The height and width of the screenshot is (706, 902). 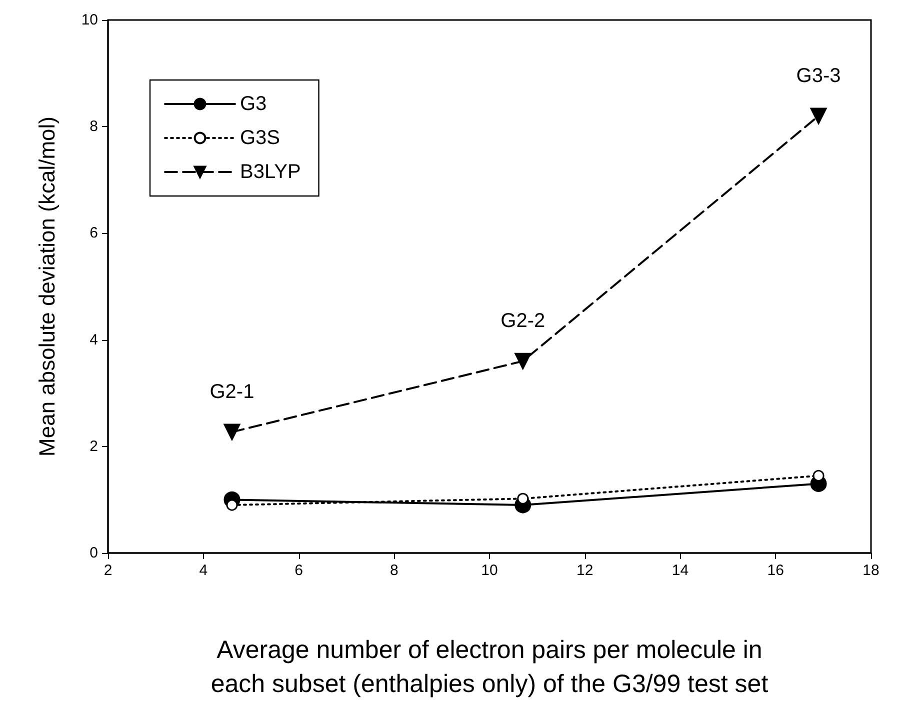 What do you see at coordinates (94, 233) in the screenshot?
I see `y-tick-label: 6` at bounding box center [94, 233].